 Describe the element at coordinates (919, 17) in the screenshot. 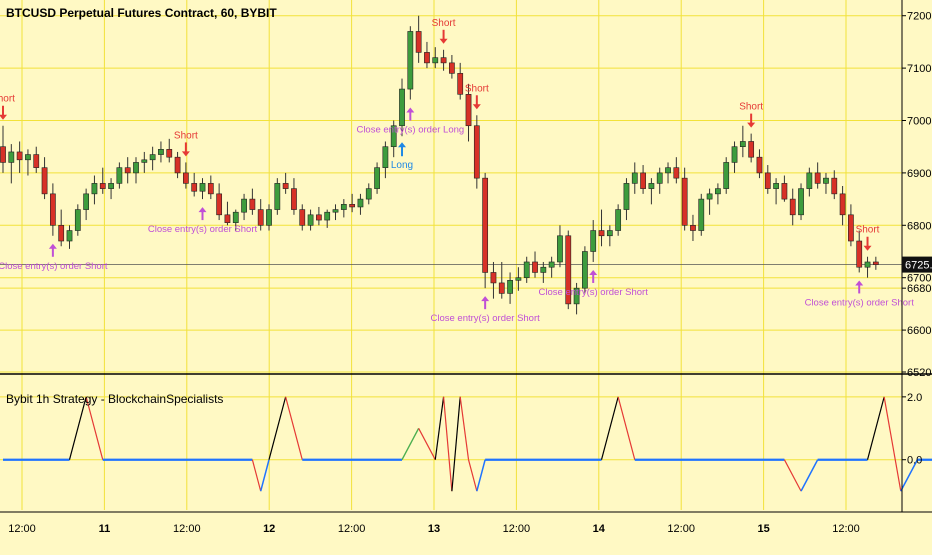

I see `y-tick-label: 7200.0` at that location.